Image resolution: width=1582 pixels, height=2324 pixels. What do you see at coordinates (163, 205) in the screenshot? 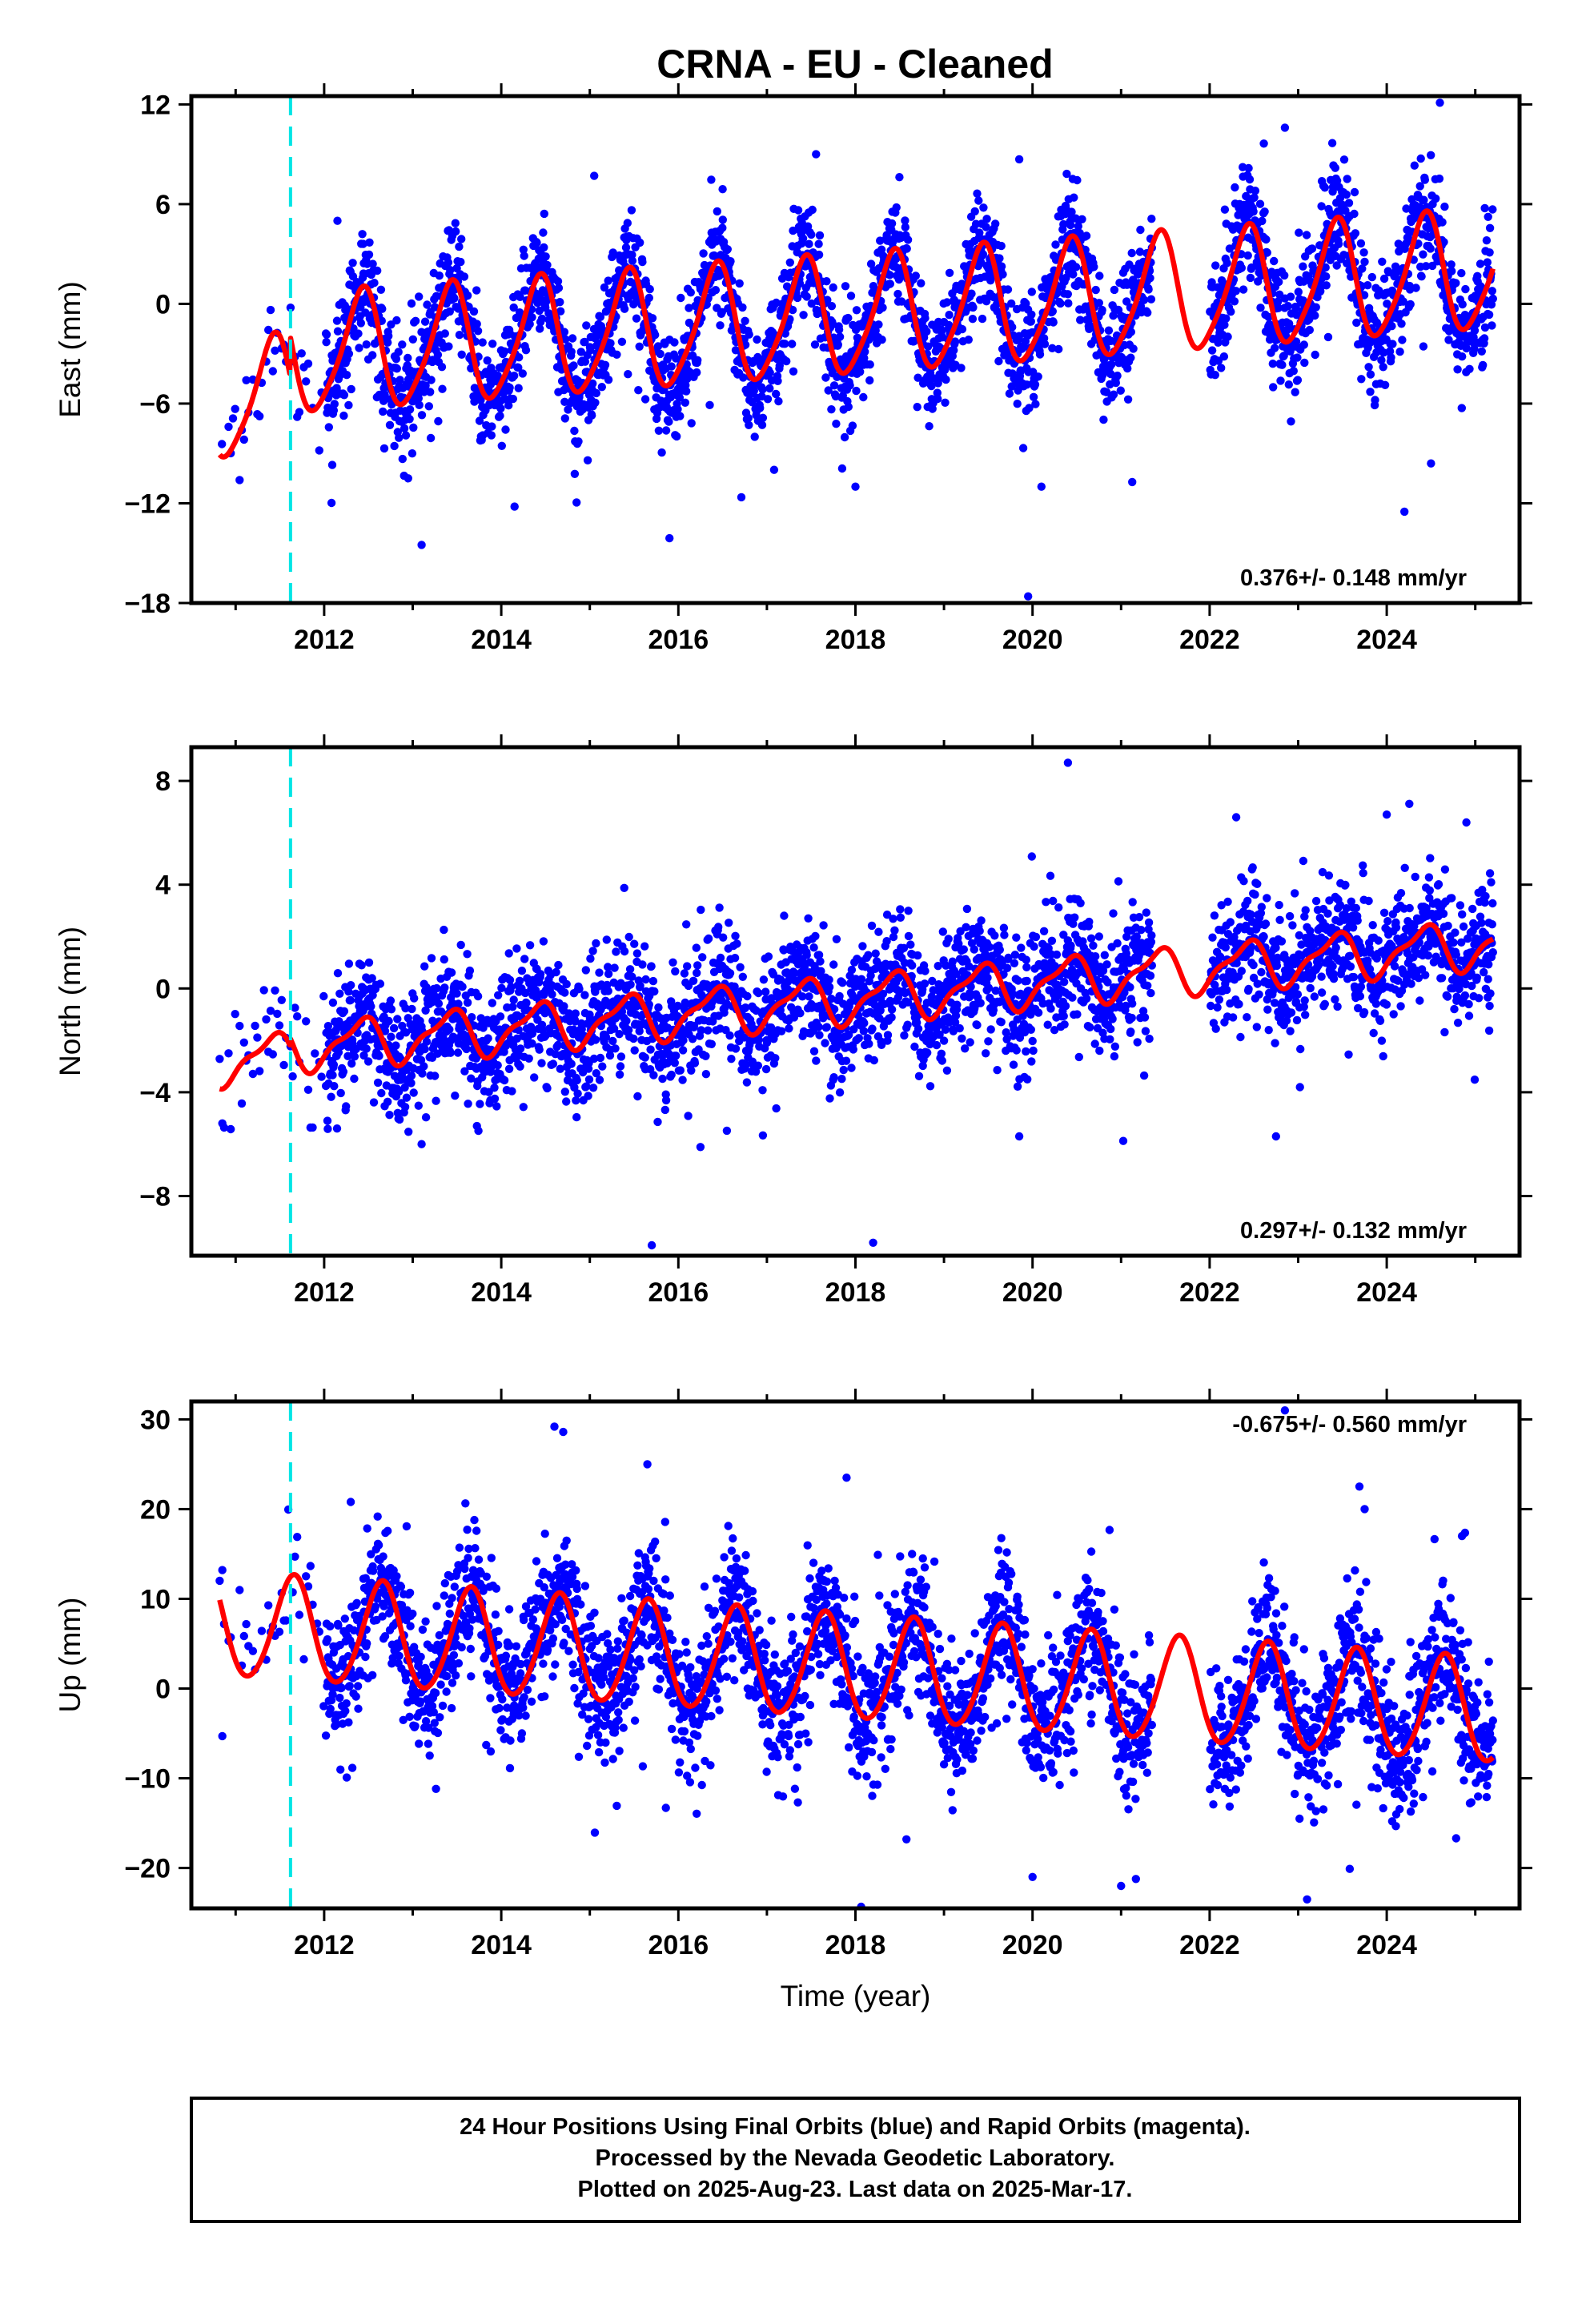
I see `y-tick-label: 6` at bounding box center [163, 205].